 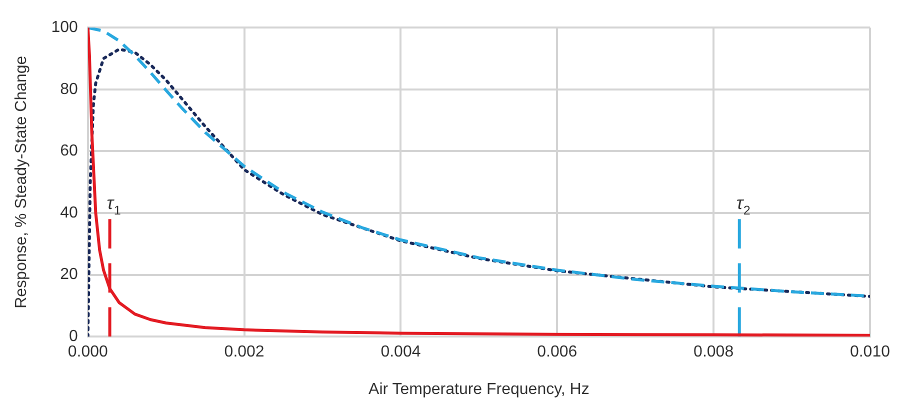 What do you see at coordinates (88, 352) in the screenshot?
I see `x-tick-label: 0.000` at bounding box center [88, 352].